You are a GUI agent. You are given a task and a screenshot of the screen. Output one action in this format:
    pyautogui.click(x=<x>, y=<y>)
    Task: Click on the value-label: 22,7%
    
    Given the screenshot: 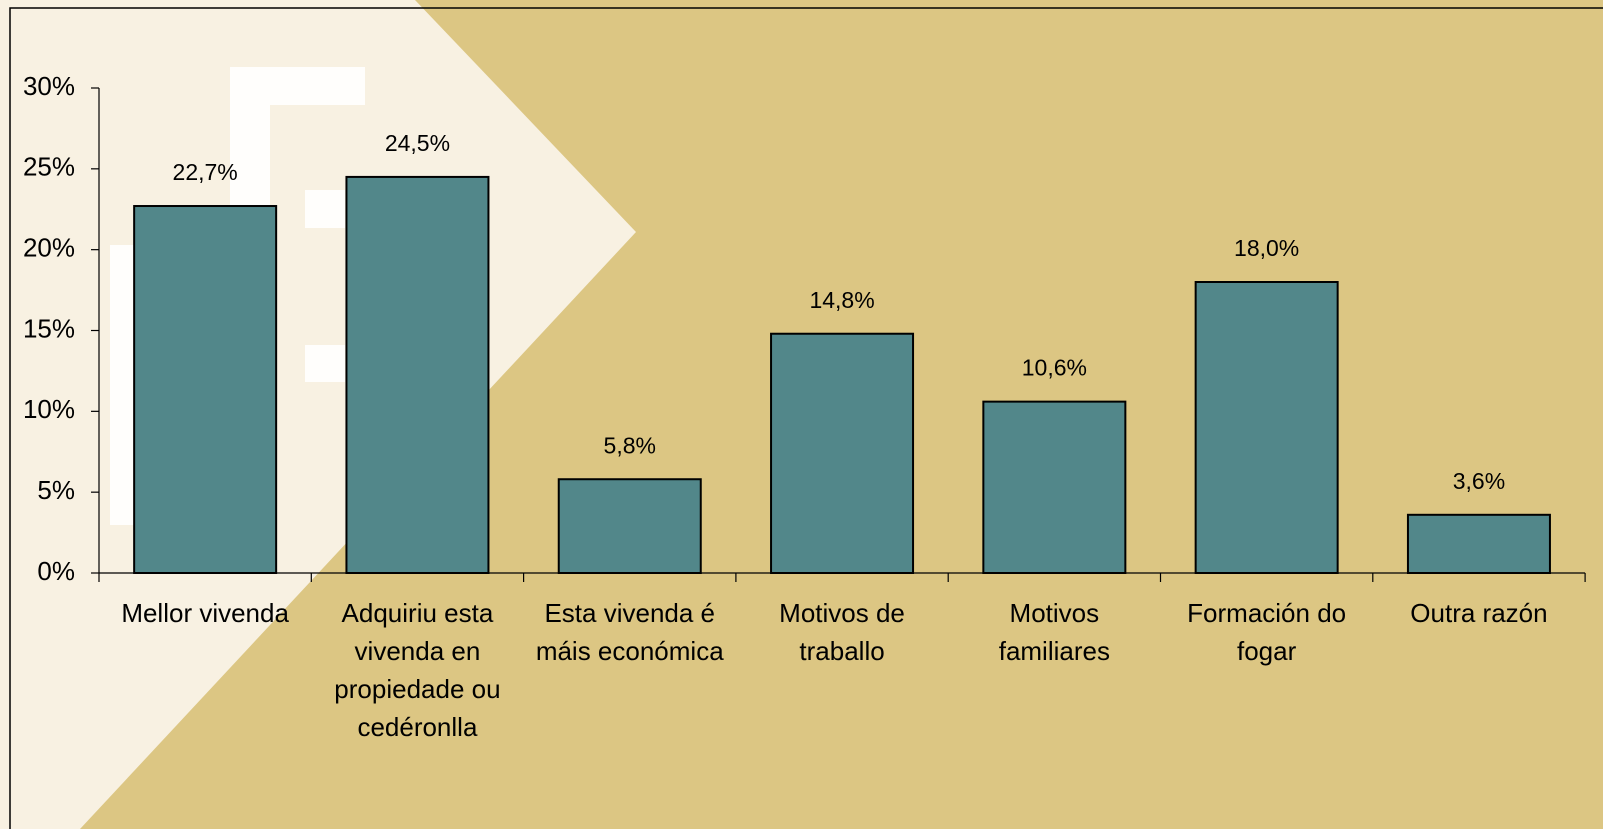 What is the action you would take?
    pyautogui.click(x=205, y=172)
    